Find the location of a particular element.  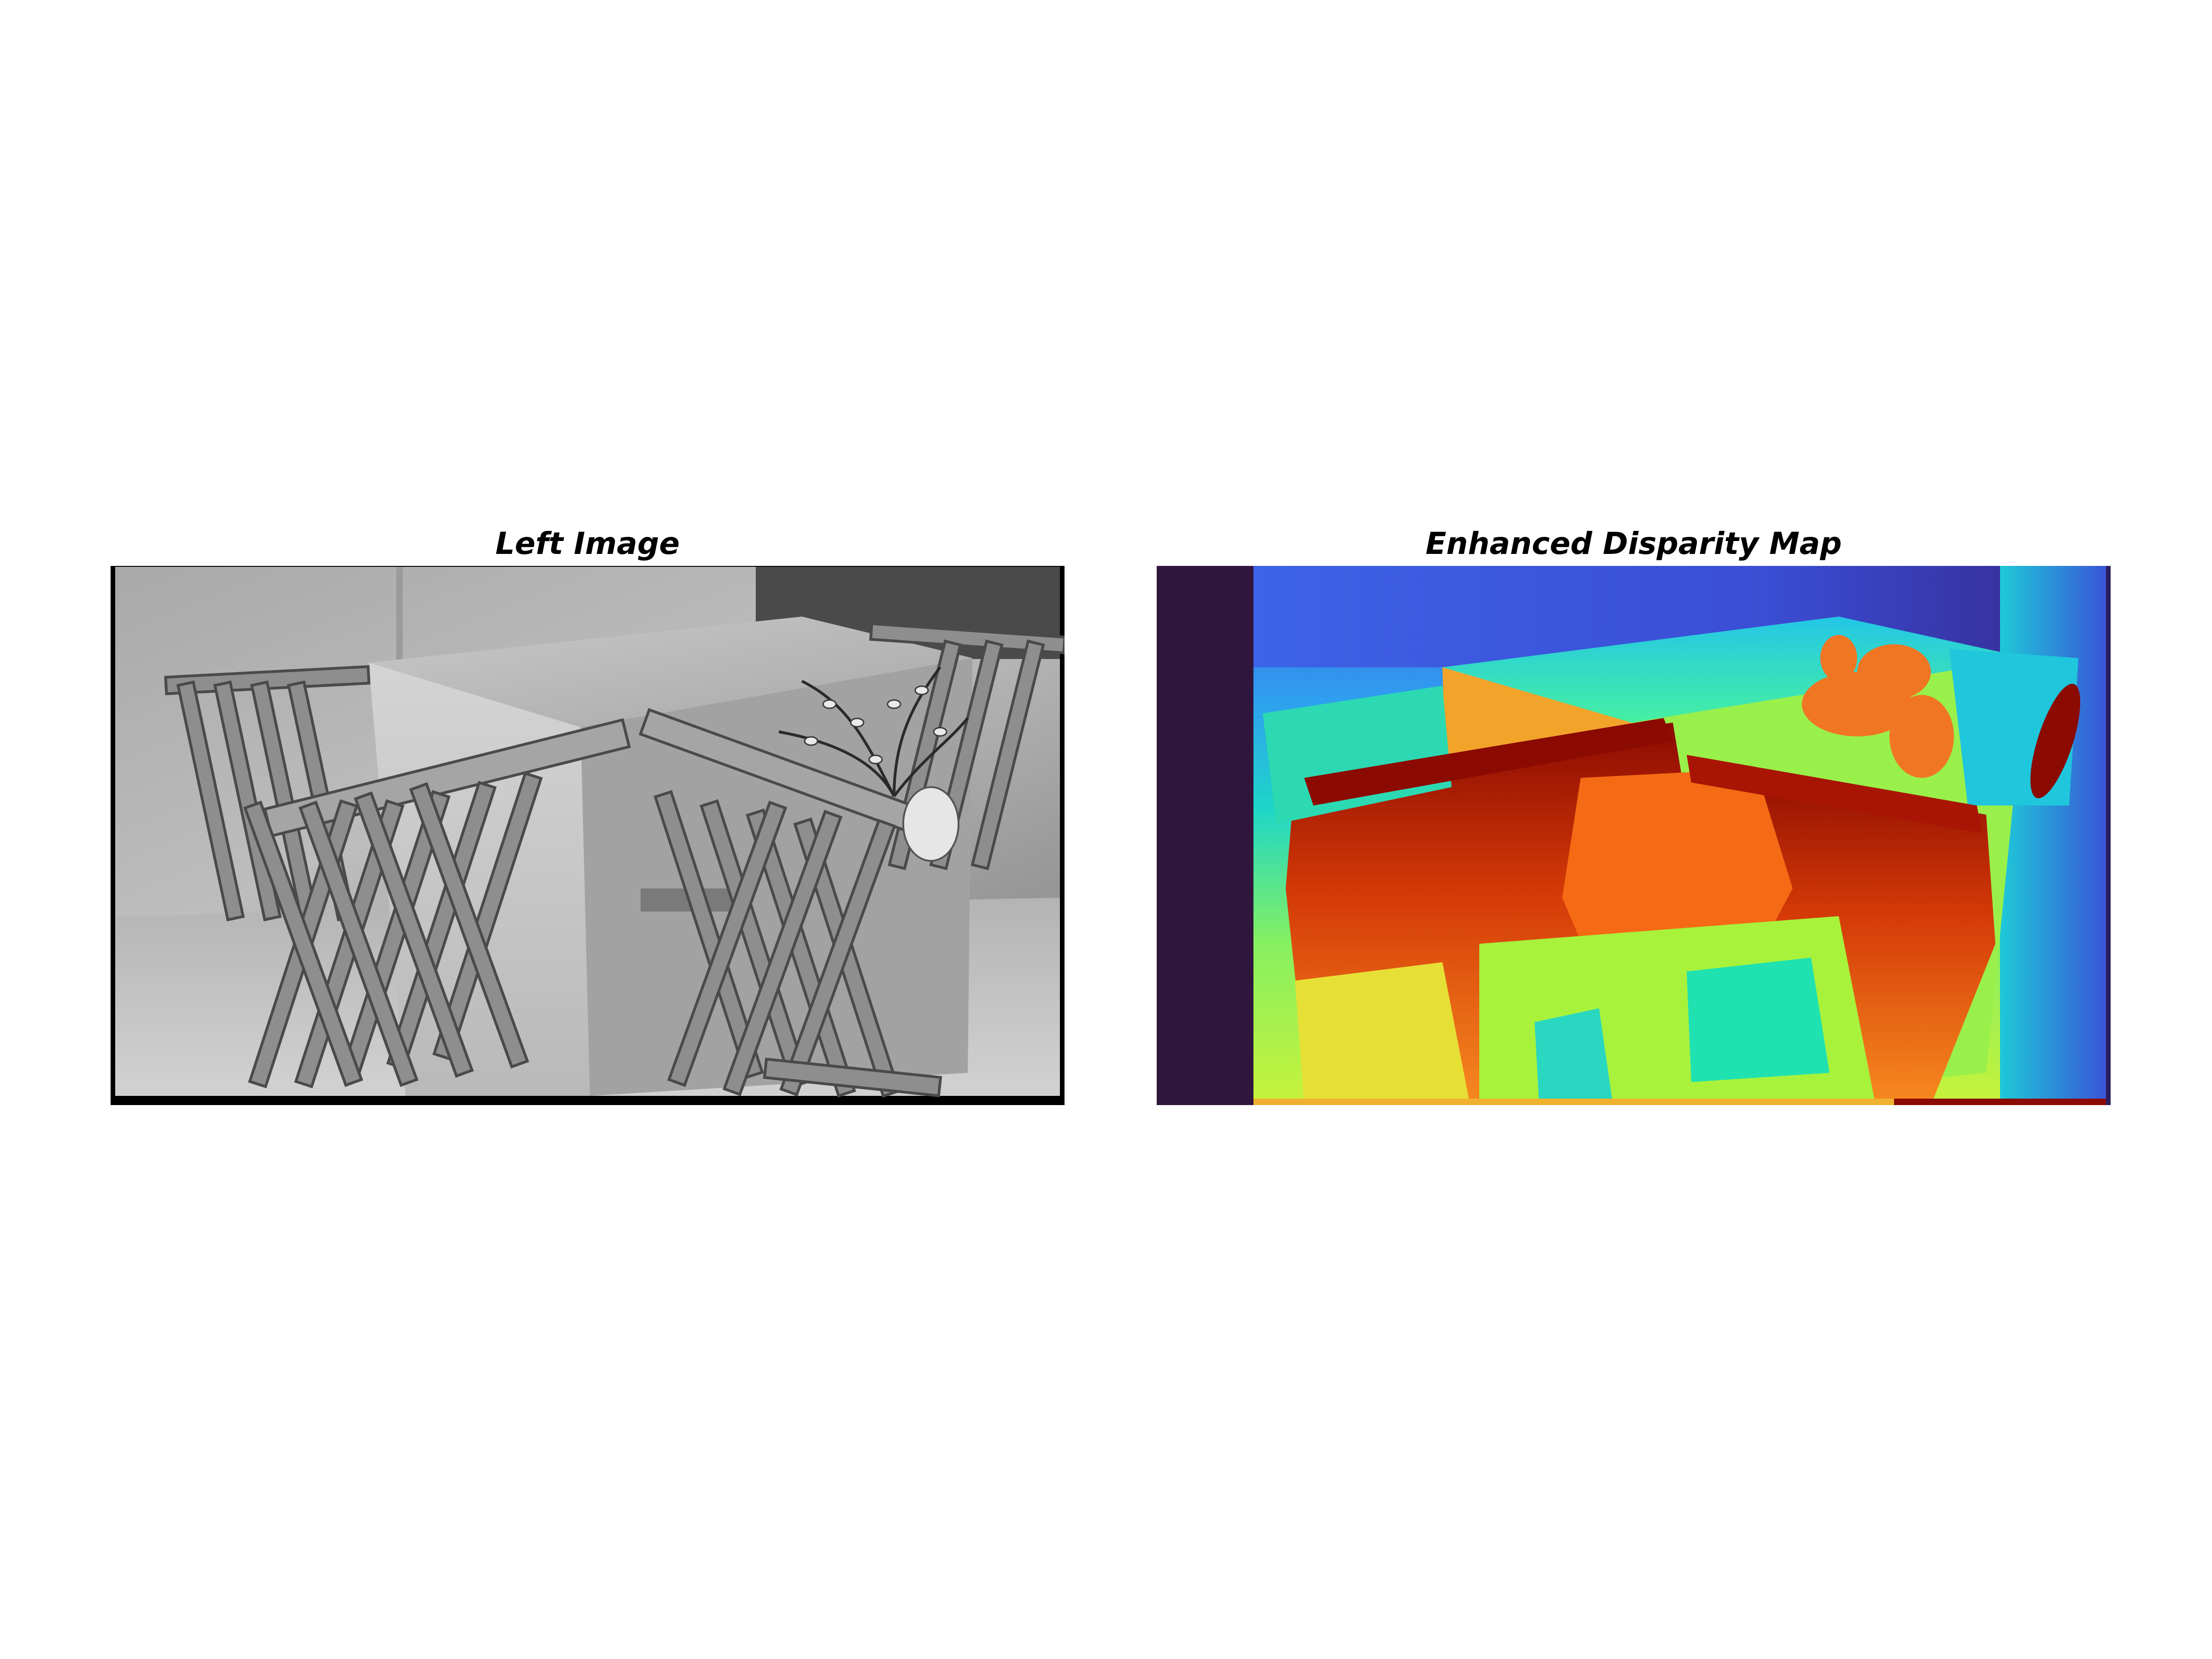

left-grayscale-photo is located at coordinates (588, 835).